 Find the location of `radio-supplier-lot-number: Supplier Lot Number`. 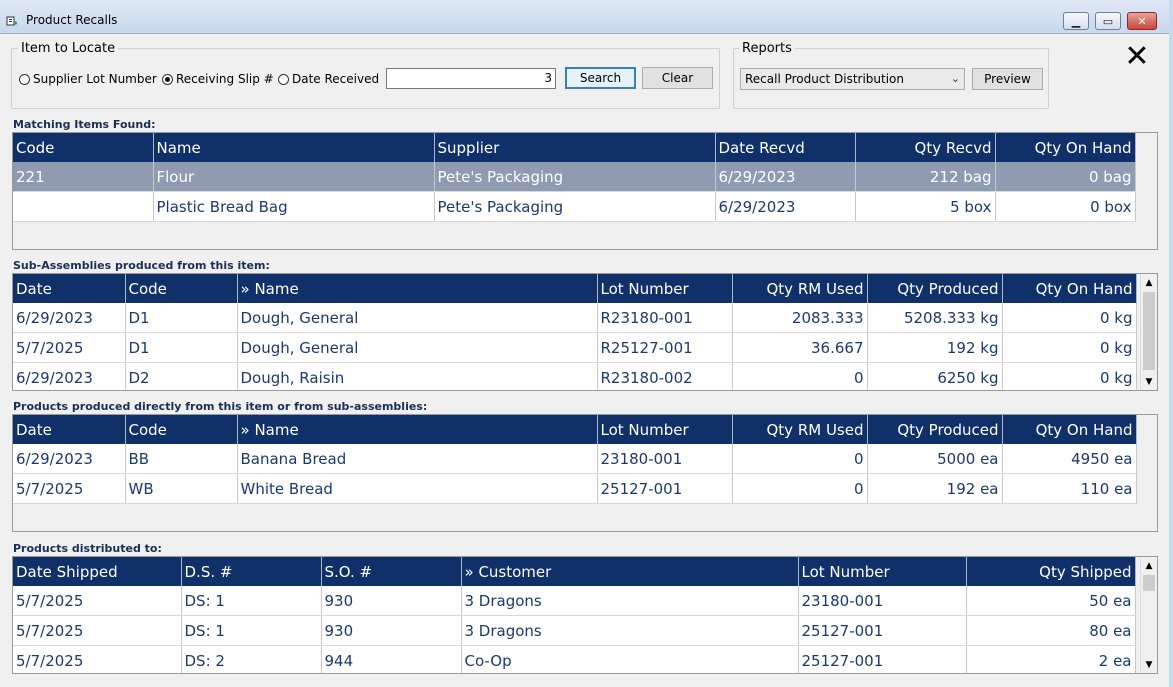

radio-supplier-lot-number: Supplier Lot Number is located at coordinates (88, 79).